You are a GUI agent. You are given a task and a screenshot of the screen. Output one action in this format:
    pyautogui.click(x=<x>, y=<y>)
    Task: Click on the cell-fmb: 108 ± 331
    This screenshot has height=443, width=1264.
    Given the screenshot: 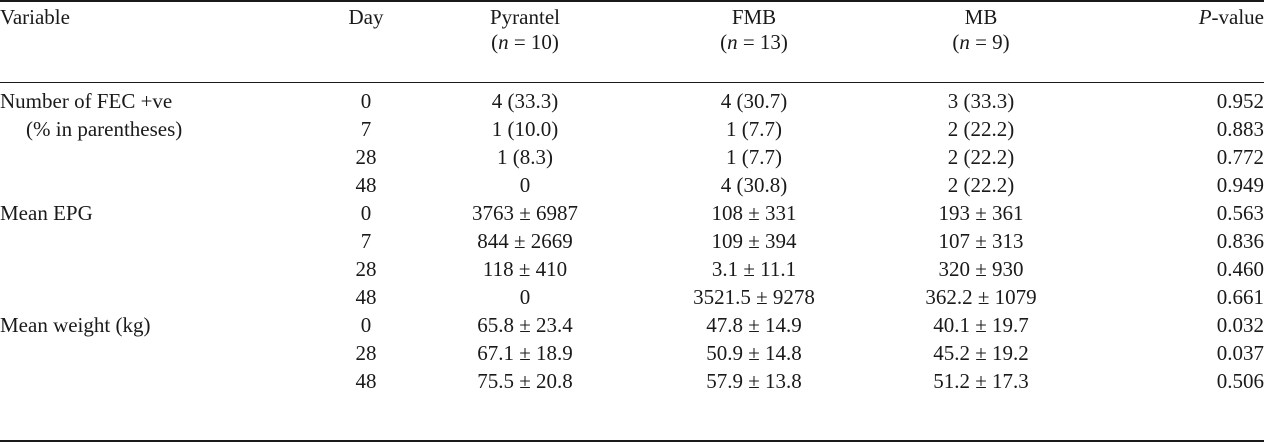 What is the action you would take?
    pyautogui.click(x=754, y=215)
    